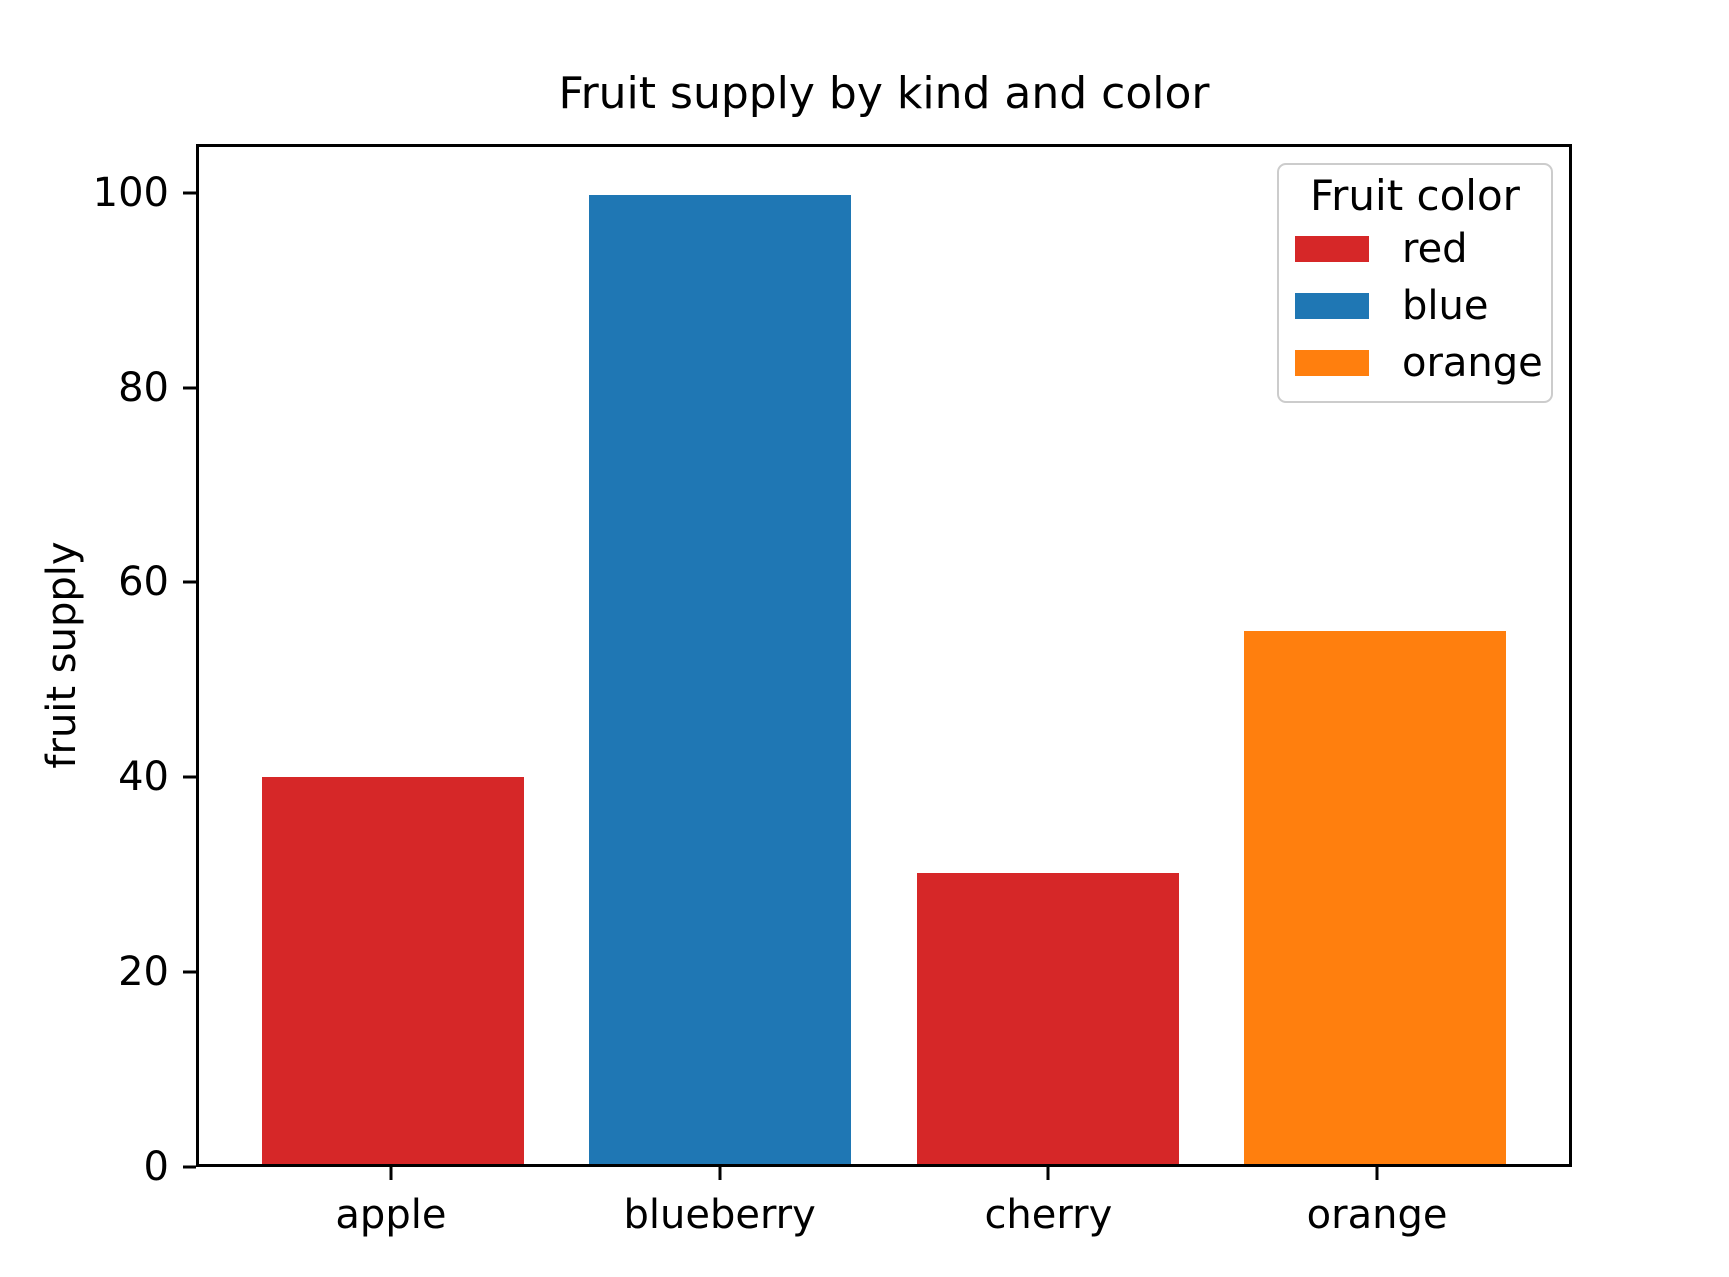 This screenshot has height=1277, width=1729. What do you see at coordinates (391, 1215) in the screenshot?
I see `x-tick-label-apple: apple` at bounding box center [391, 1215].